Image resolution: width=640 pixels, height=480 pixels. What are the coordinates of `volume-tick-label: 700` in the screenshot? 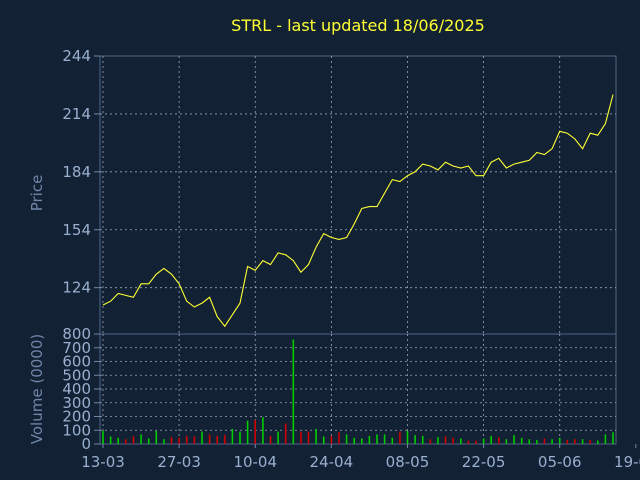 It's located at (76, 348).